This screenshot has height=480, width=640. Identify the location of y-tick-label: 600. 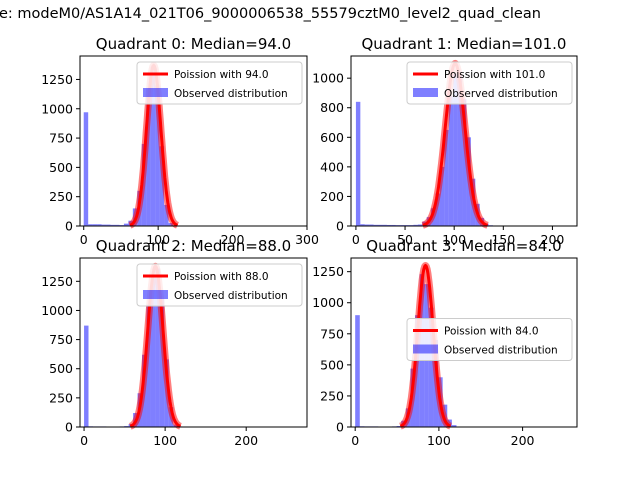
(332, 137).